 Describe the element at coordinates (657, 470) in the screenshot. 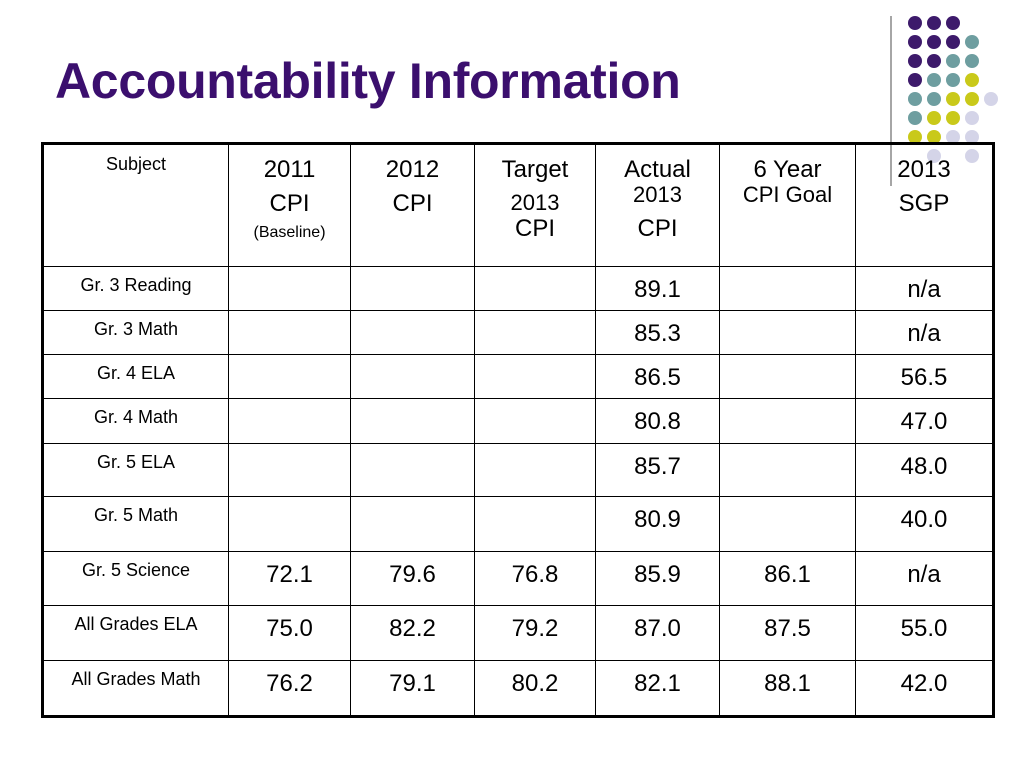

I see `cell-actual: 85.7` at that location.